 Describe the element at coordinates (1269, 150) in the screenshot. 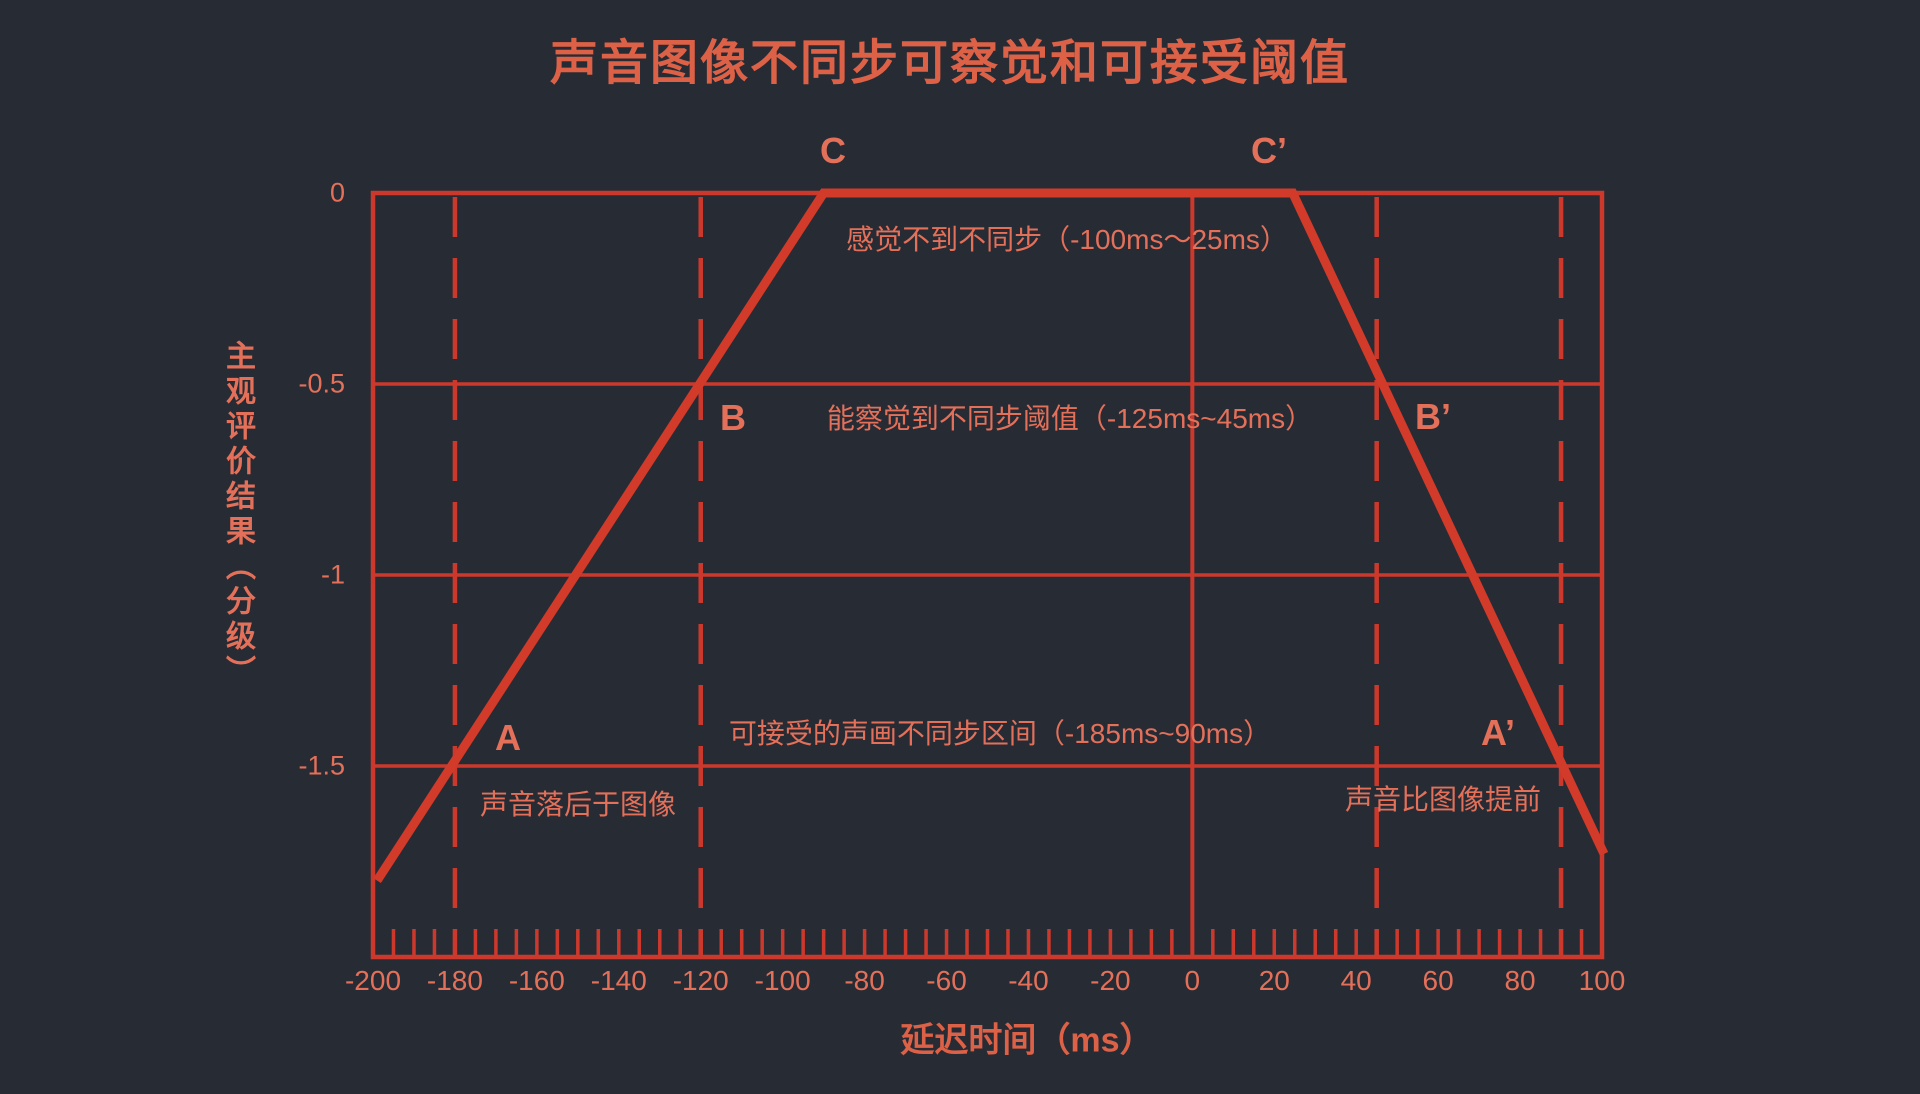

I see `key-point-label: C’` at that location.